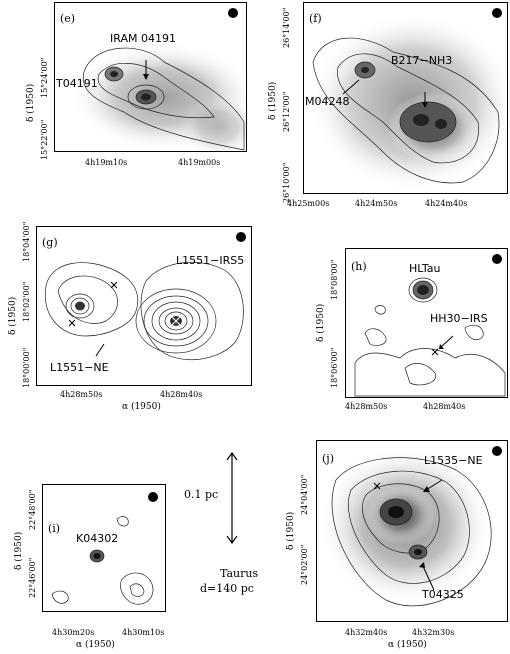  What do you see at coordinates (26, 301) in the screenshot?
I see `ytick-g-2: 18°02'00"` at bounding box center [26, 301].